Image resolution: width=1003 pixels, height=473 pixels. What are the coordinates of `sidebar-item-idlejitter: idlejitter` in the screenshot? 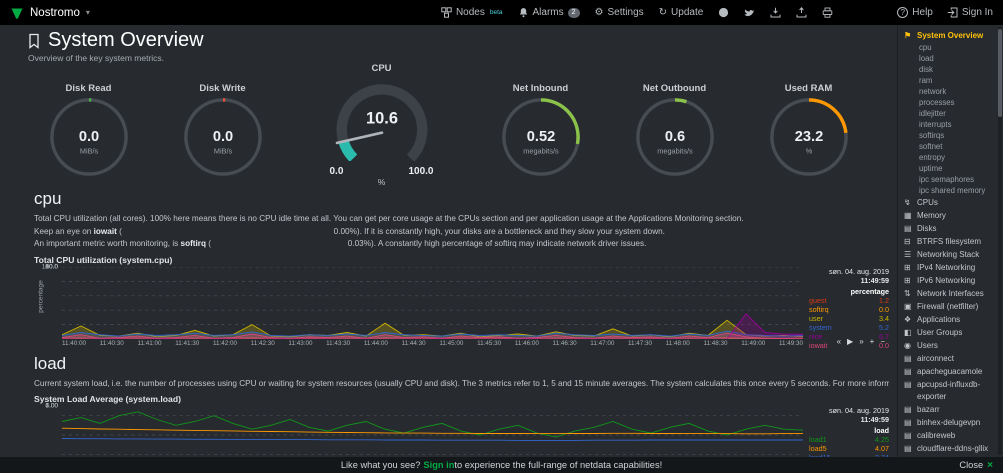 It's located at (949, 113).